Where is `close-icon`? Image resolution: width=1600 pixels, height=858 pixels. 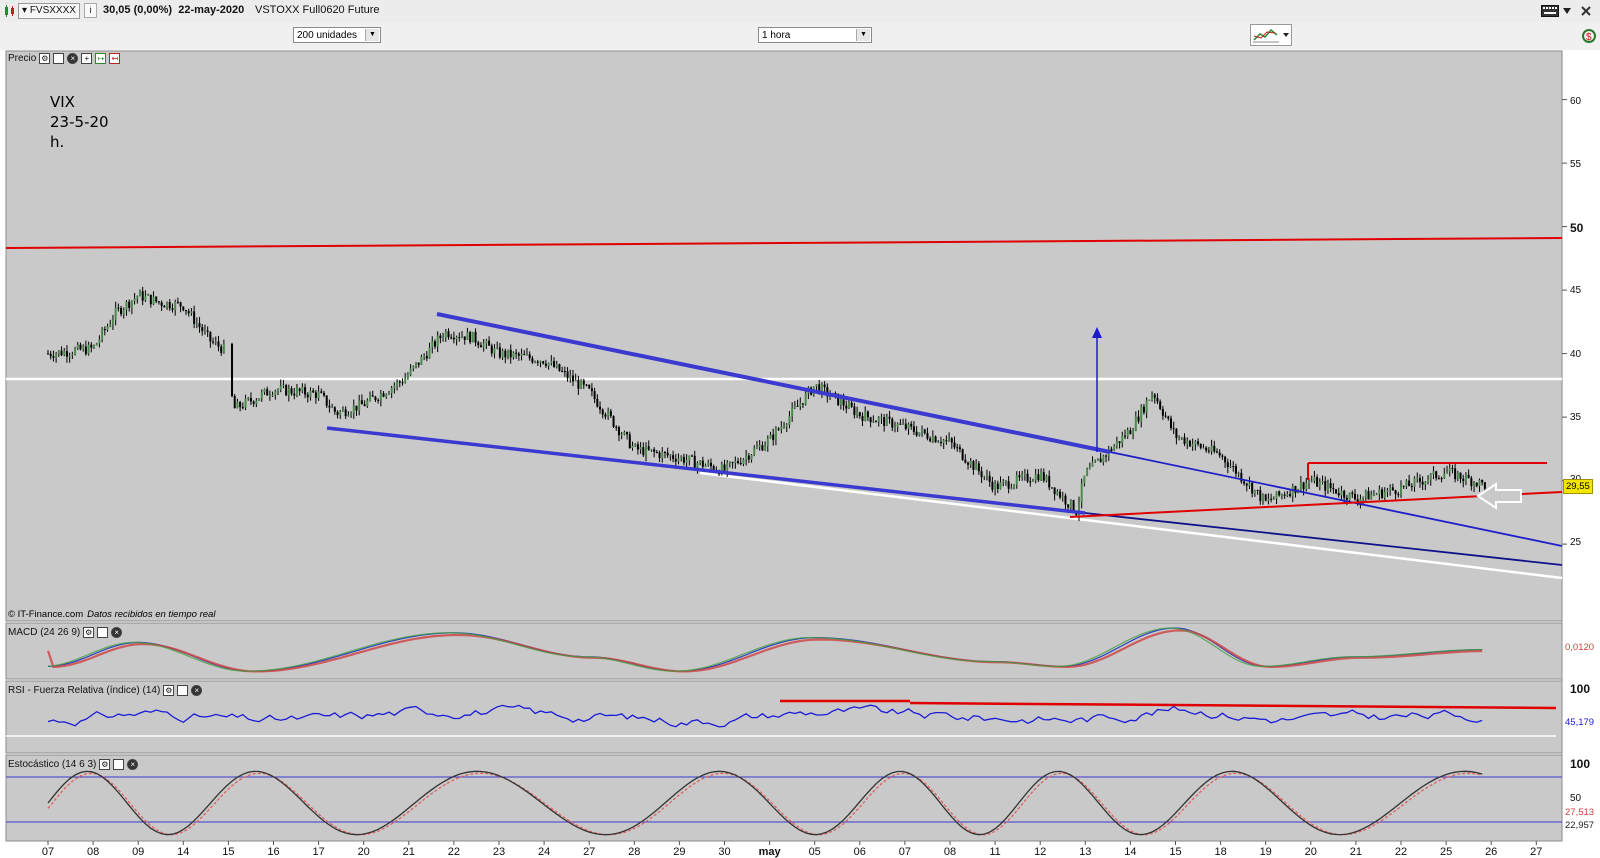
close-icon is located at coordinates (1586, 11).